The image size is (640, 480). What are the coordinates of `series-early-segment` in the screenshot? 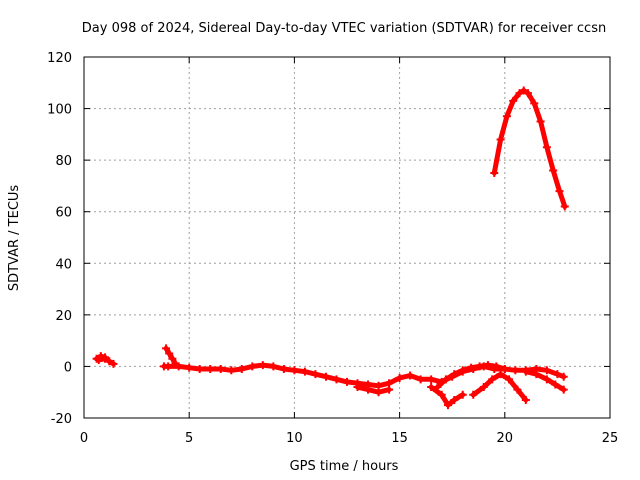 It's located at (105, 360).